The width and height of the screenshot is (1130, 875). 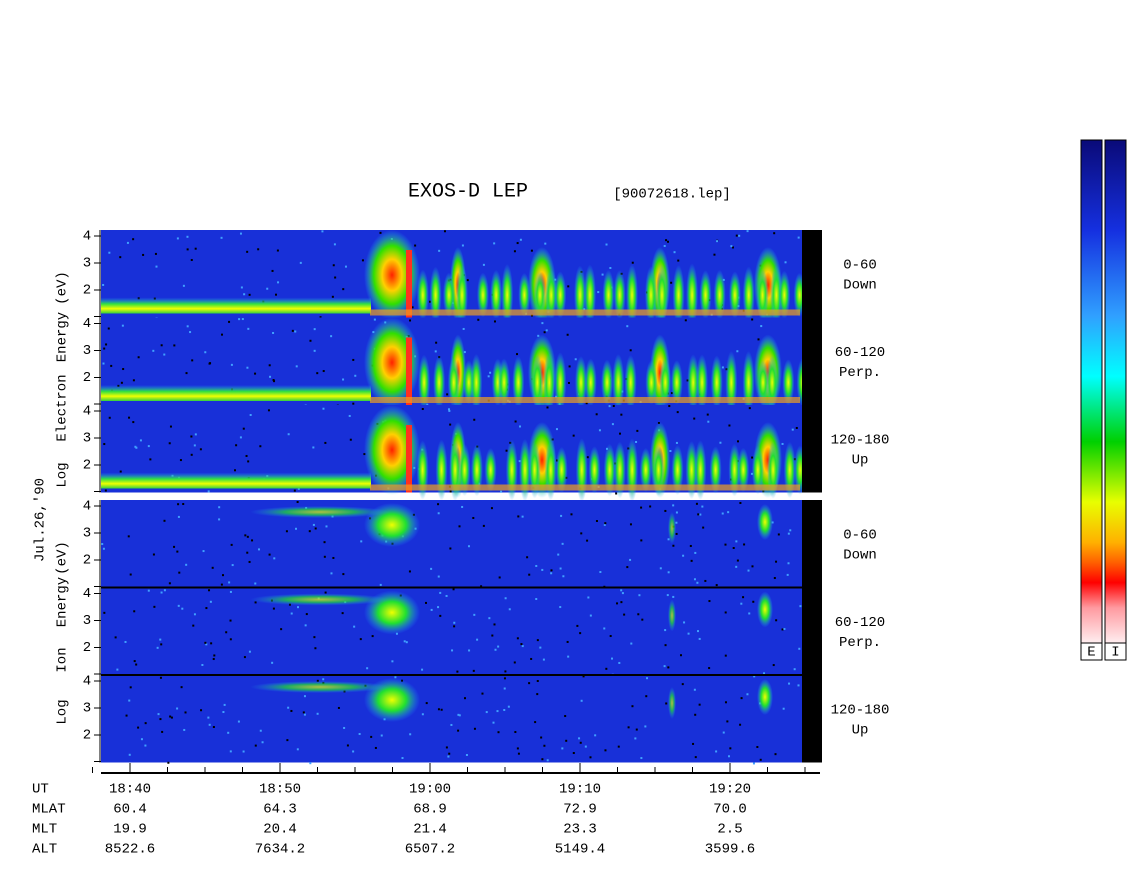 I want to click on floor, so click(x=585, y=400).